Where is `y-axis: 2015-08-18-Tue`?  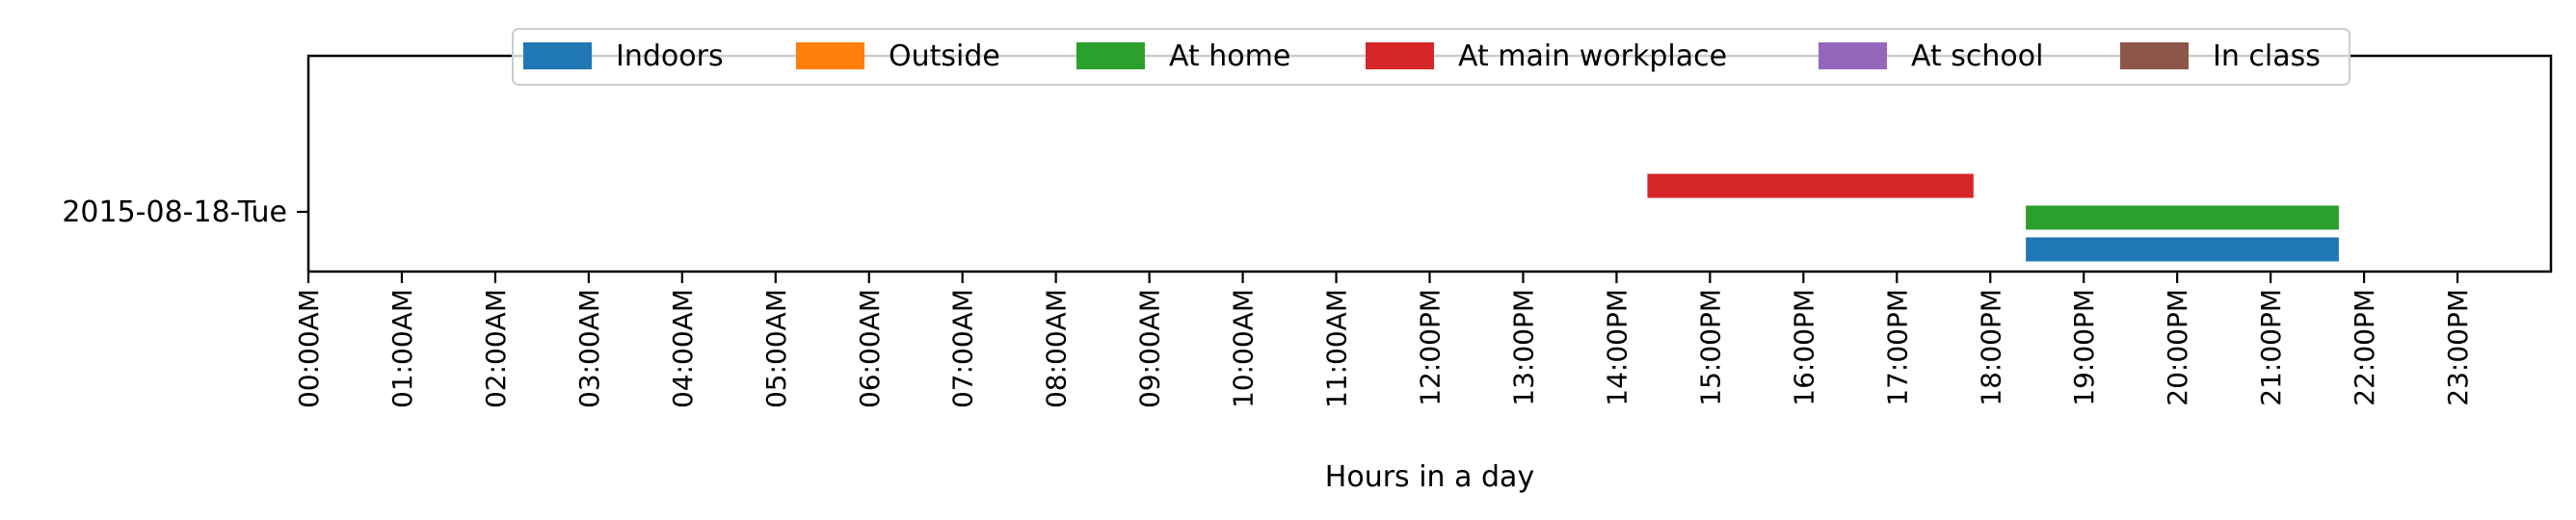
y-axis: 2015-08-18-Tue is located at coordinates (185, 212).